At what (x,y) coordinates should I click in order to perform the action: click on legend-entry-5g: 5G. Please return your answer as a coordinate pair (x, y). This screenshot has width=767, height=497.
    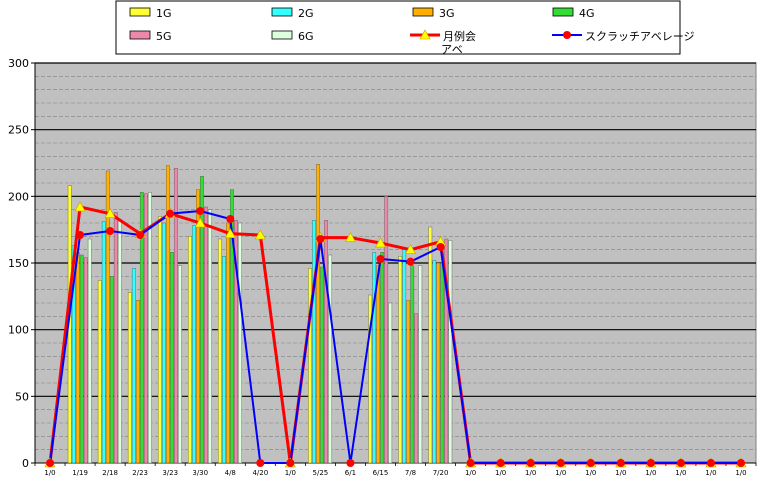
    Looking at the image, I should click on (150, 36).